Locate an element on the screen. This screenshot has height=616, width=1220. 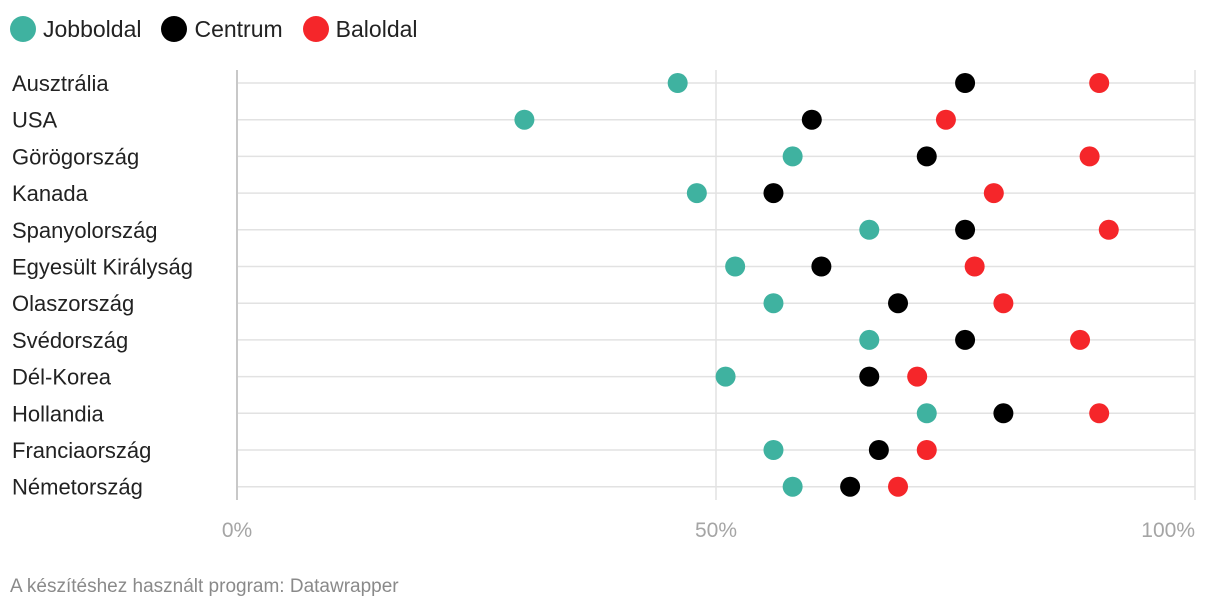
category-label: Svédország is located at coordinates (70, 340).